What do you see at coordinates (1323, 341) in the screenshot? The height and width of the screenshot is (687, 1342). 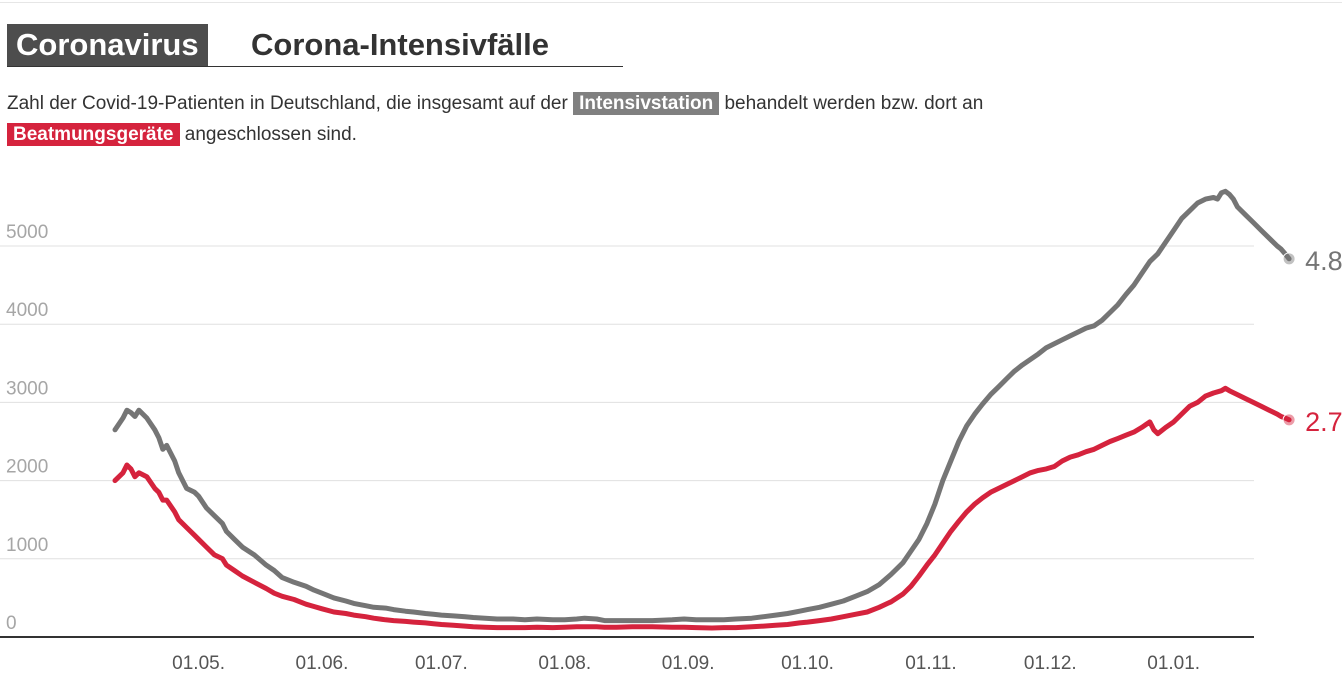 I see `end-value-labels: 4.836 2.777` at bounding box center [1323, 341].